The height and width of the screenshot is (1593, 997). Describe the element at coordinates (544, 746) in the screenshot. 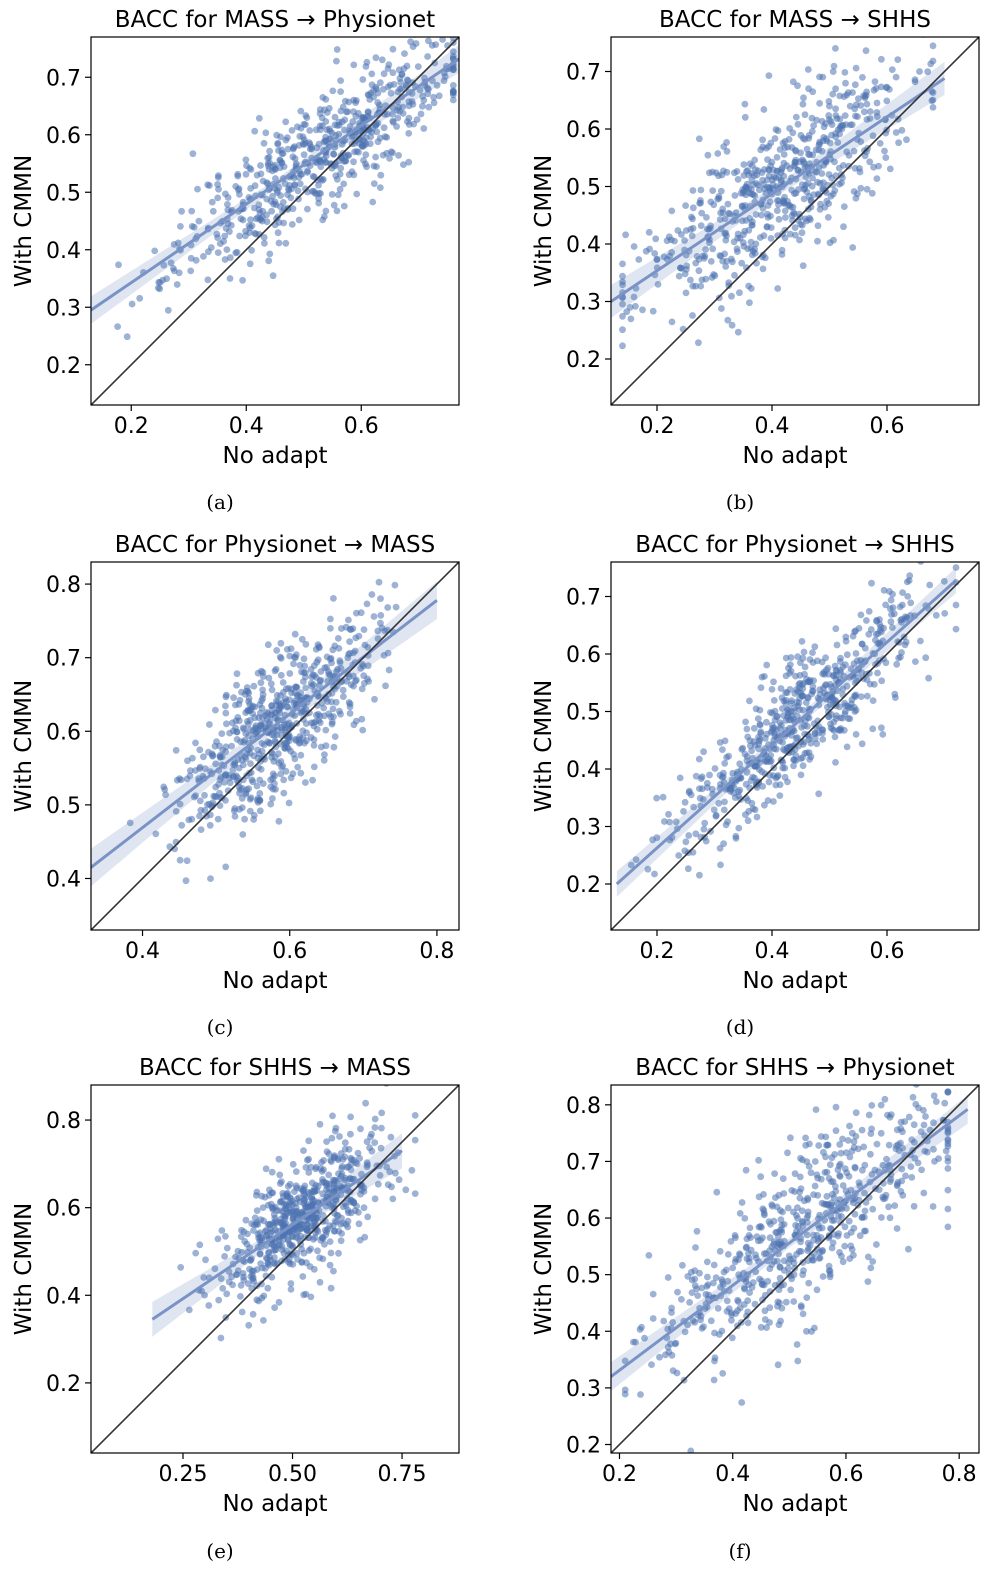

I see `y-axis-label: With CMMN` at that location.